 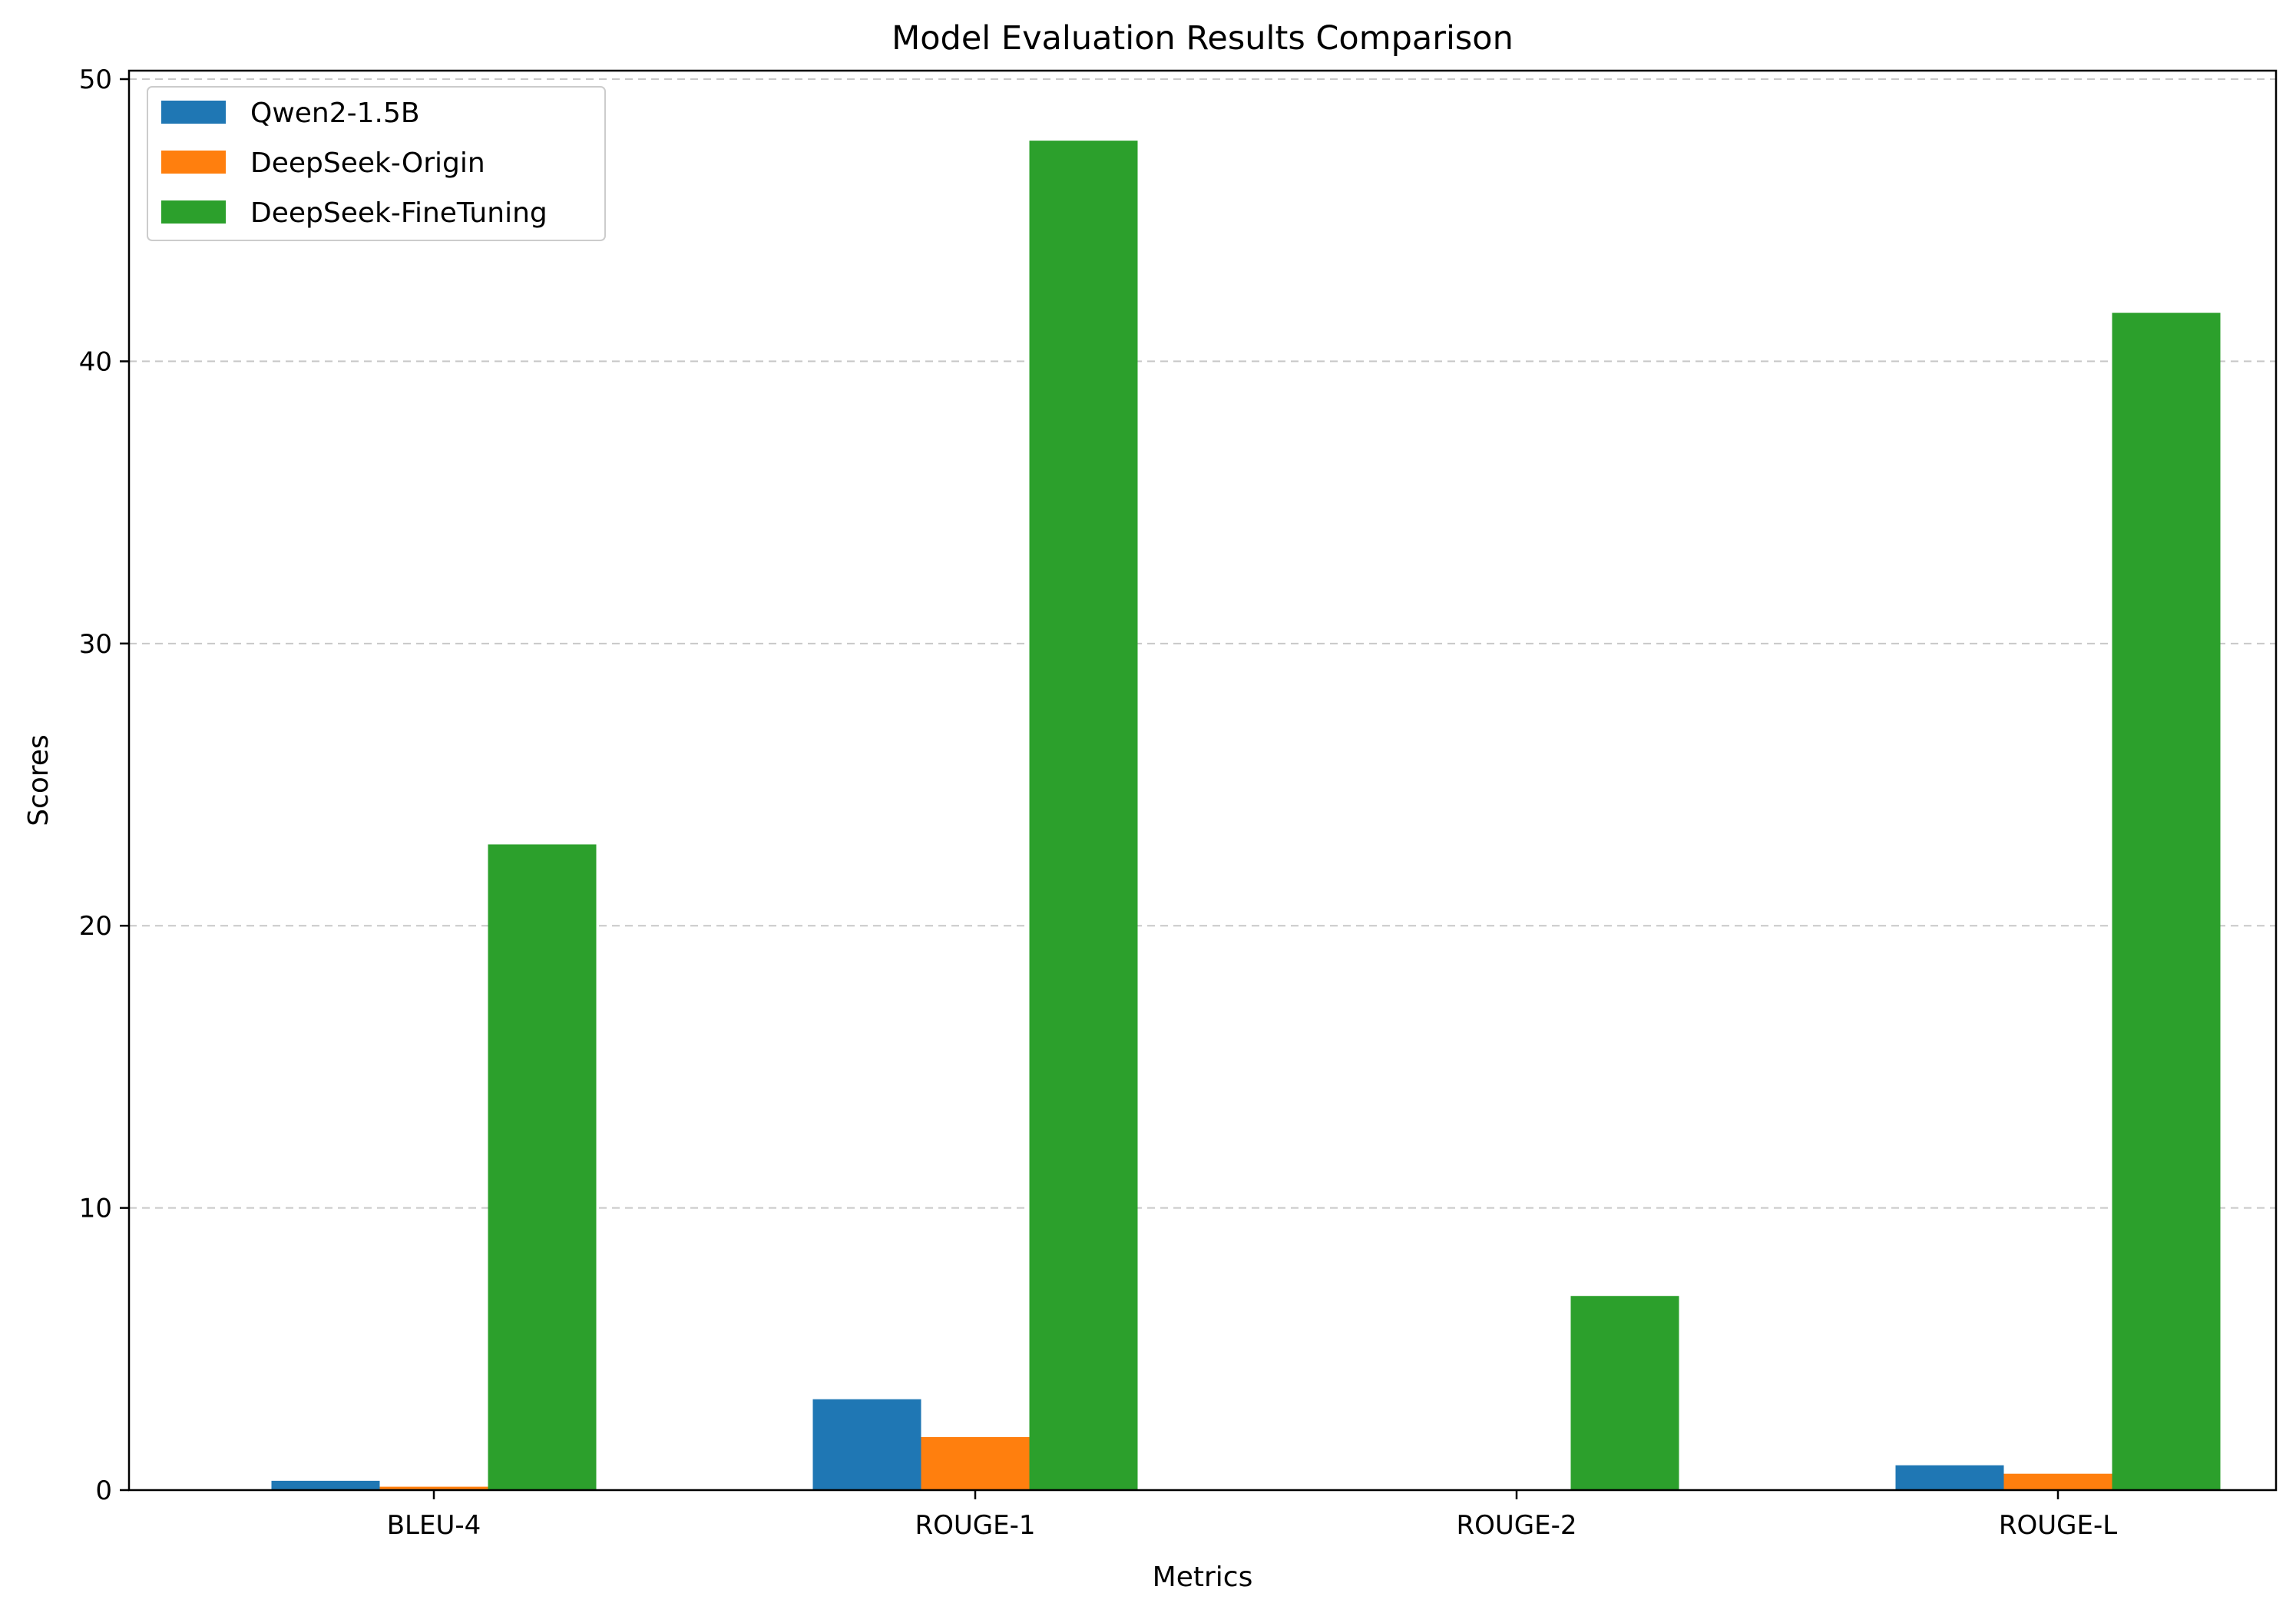 I want to click on chart-title: Model Evaluation Results Comparison, so click(x=1203, y=38).